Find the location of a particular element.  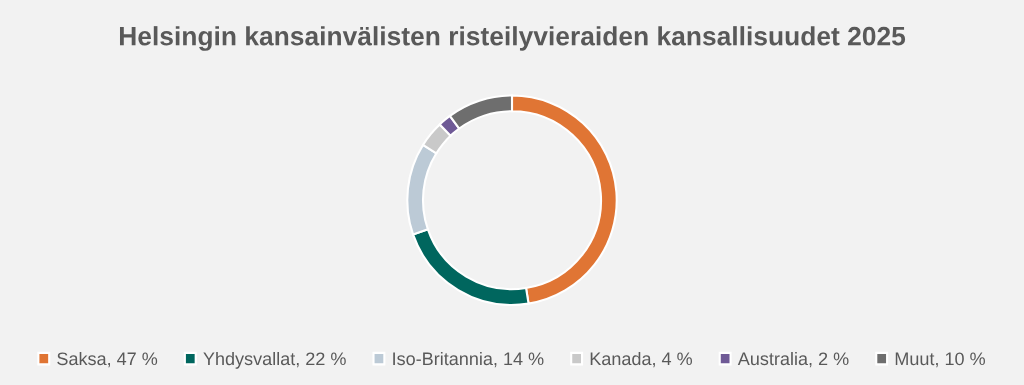

legend-label: Iso-Britannia, 14 % is located at coordinates (468, 359).